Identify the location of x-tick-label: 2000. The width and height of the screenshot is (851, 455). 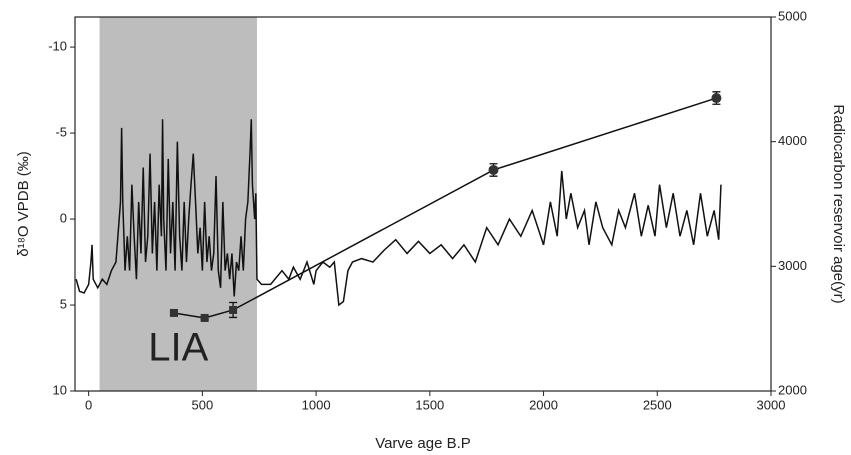
(543, 404).